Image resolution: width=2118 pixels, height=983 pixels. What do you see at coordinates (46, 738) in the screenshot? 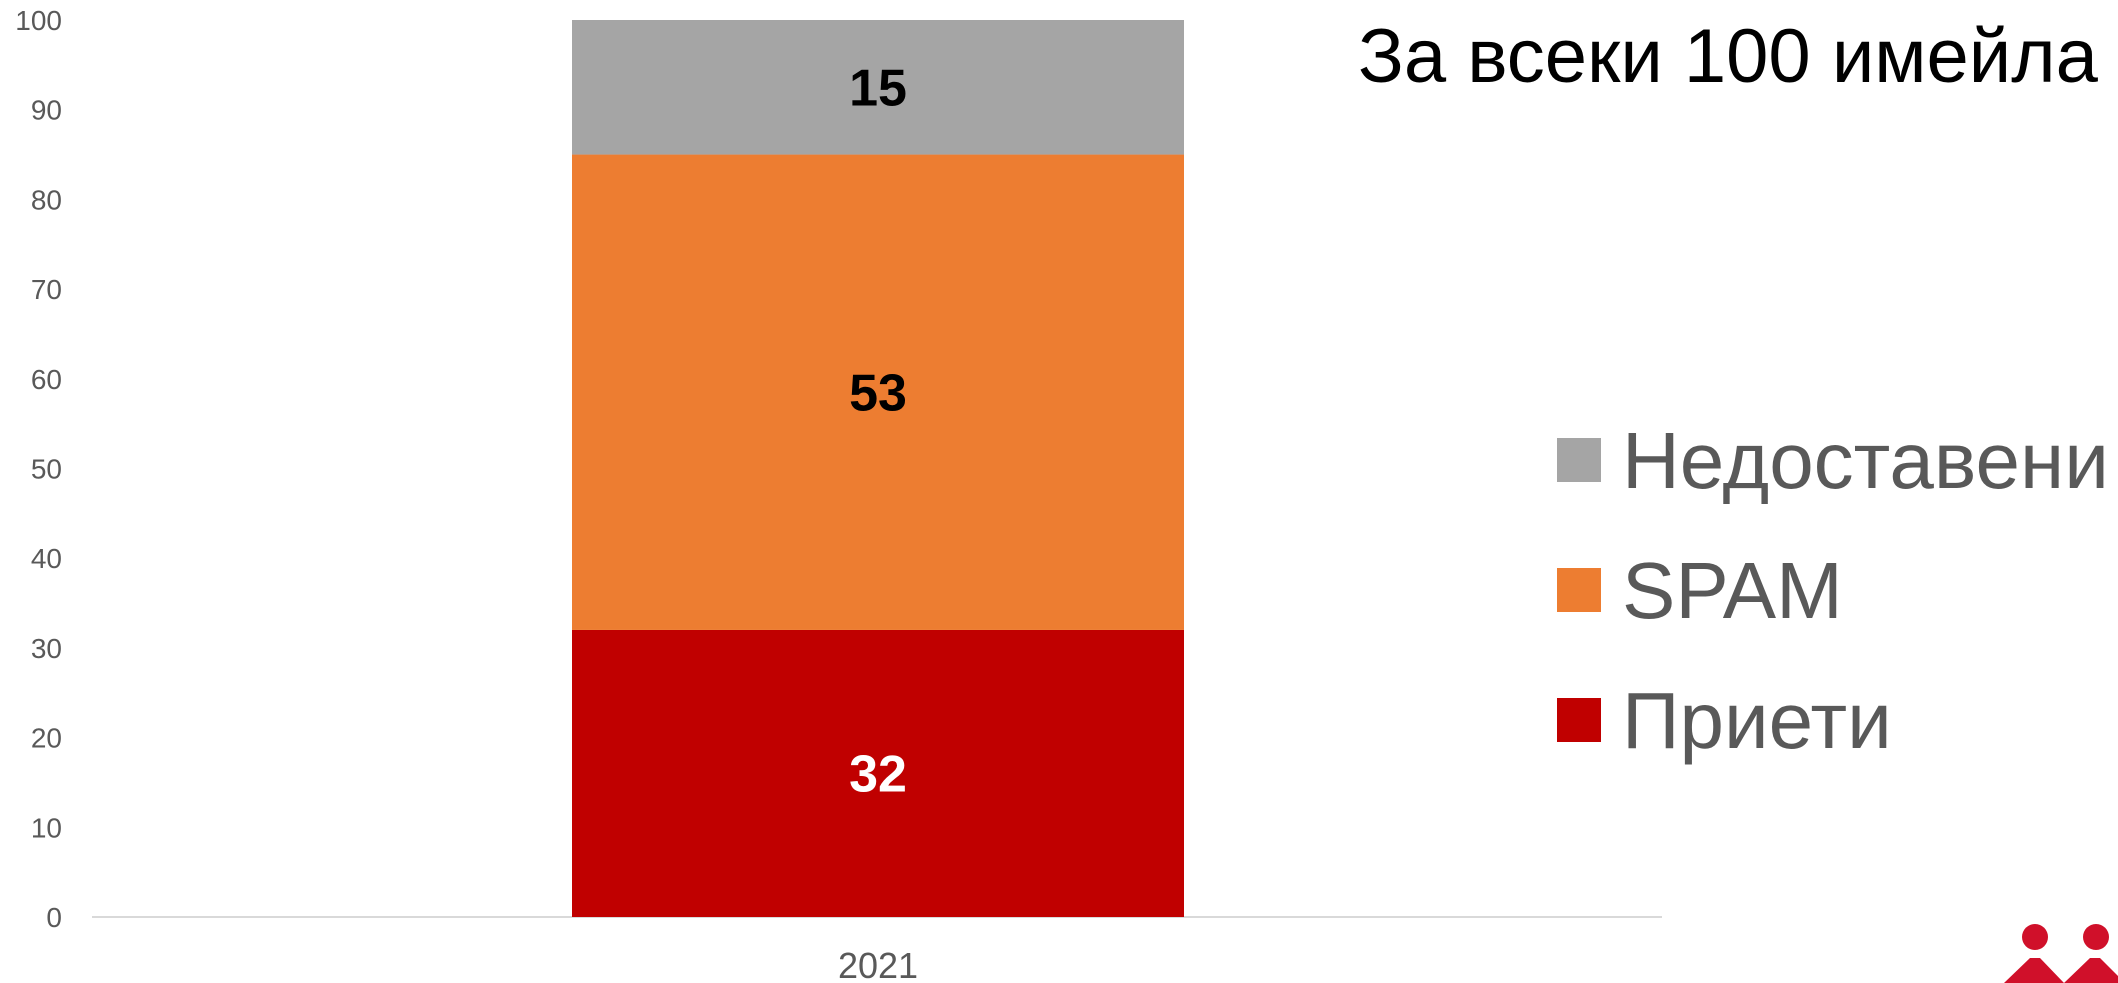
I see `y-tick-label: 20` at bounding box center [46, 738].